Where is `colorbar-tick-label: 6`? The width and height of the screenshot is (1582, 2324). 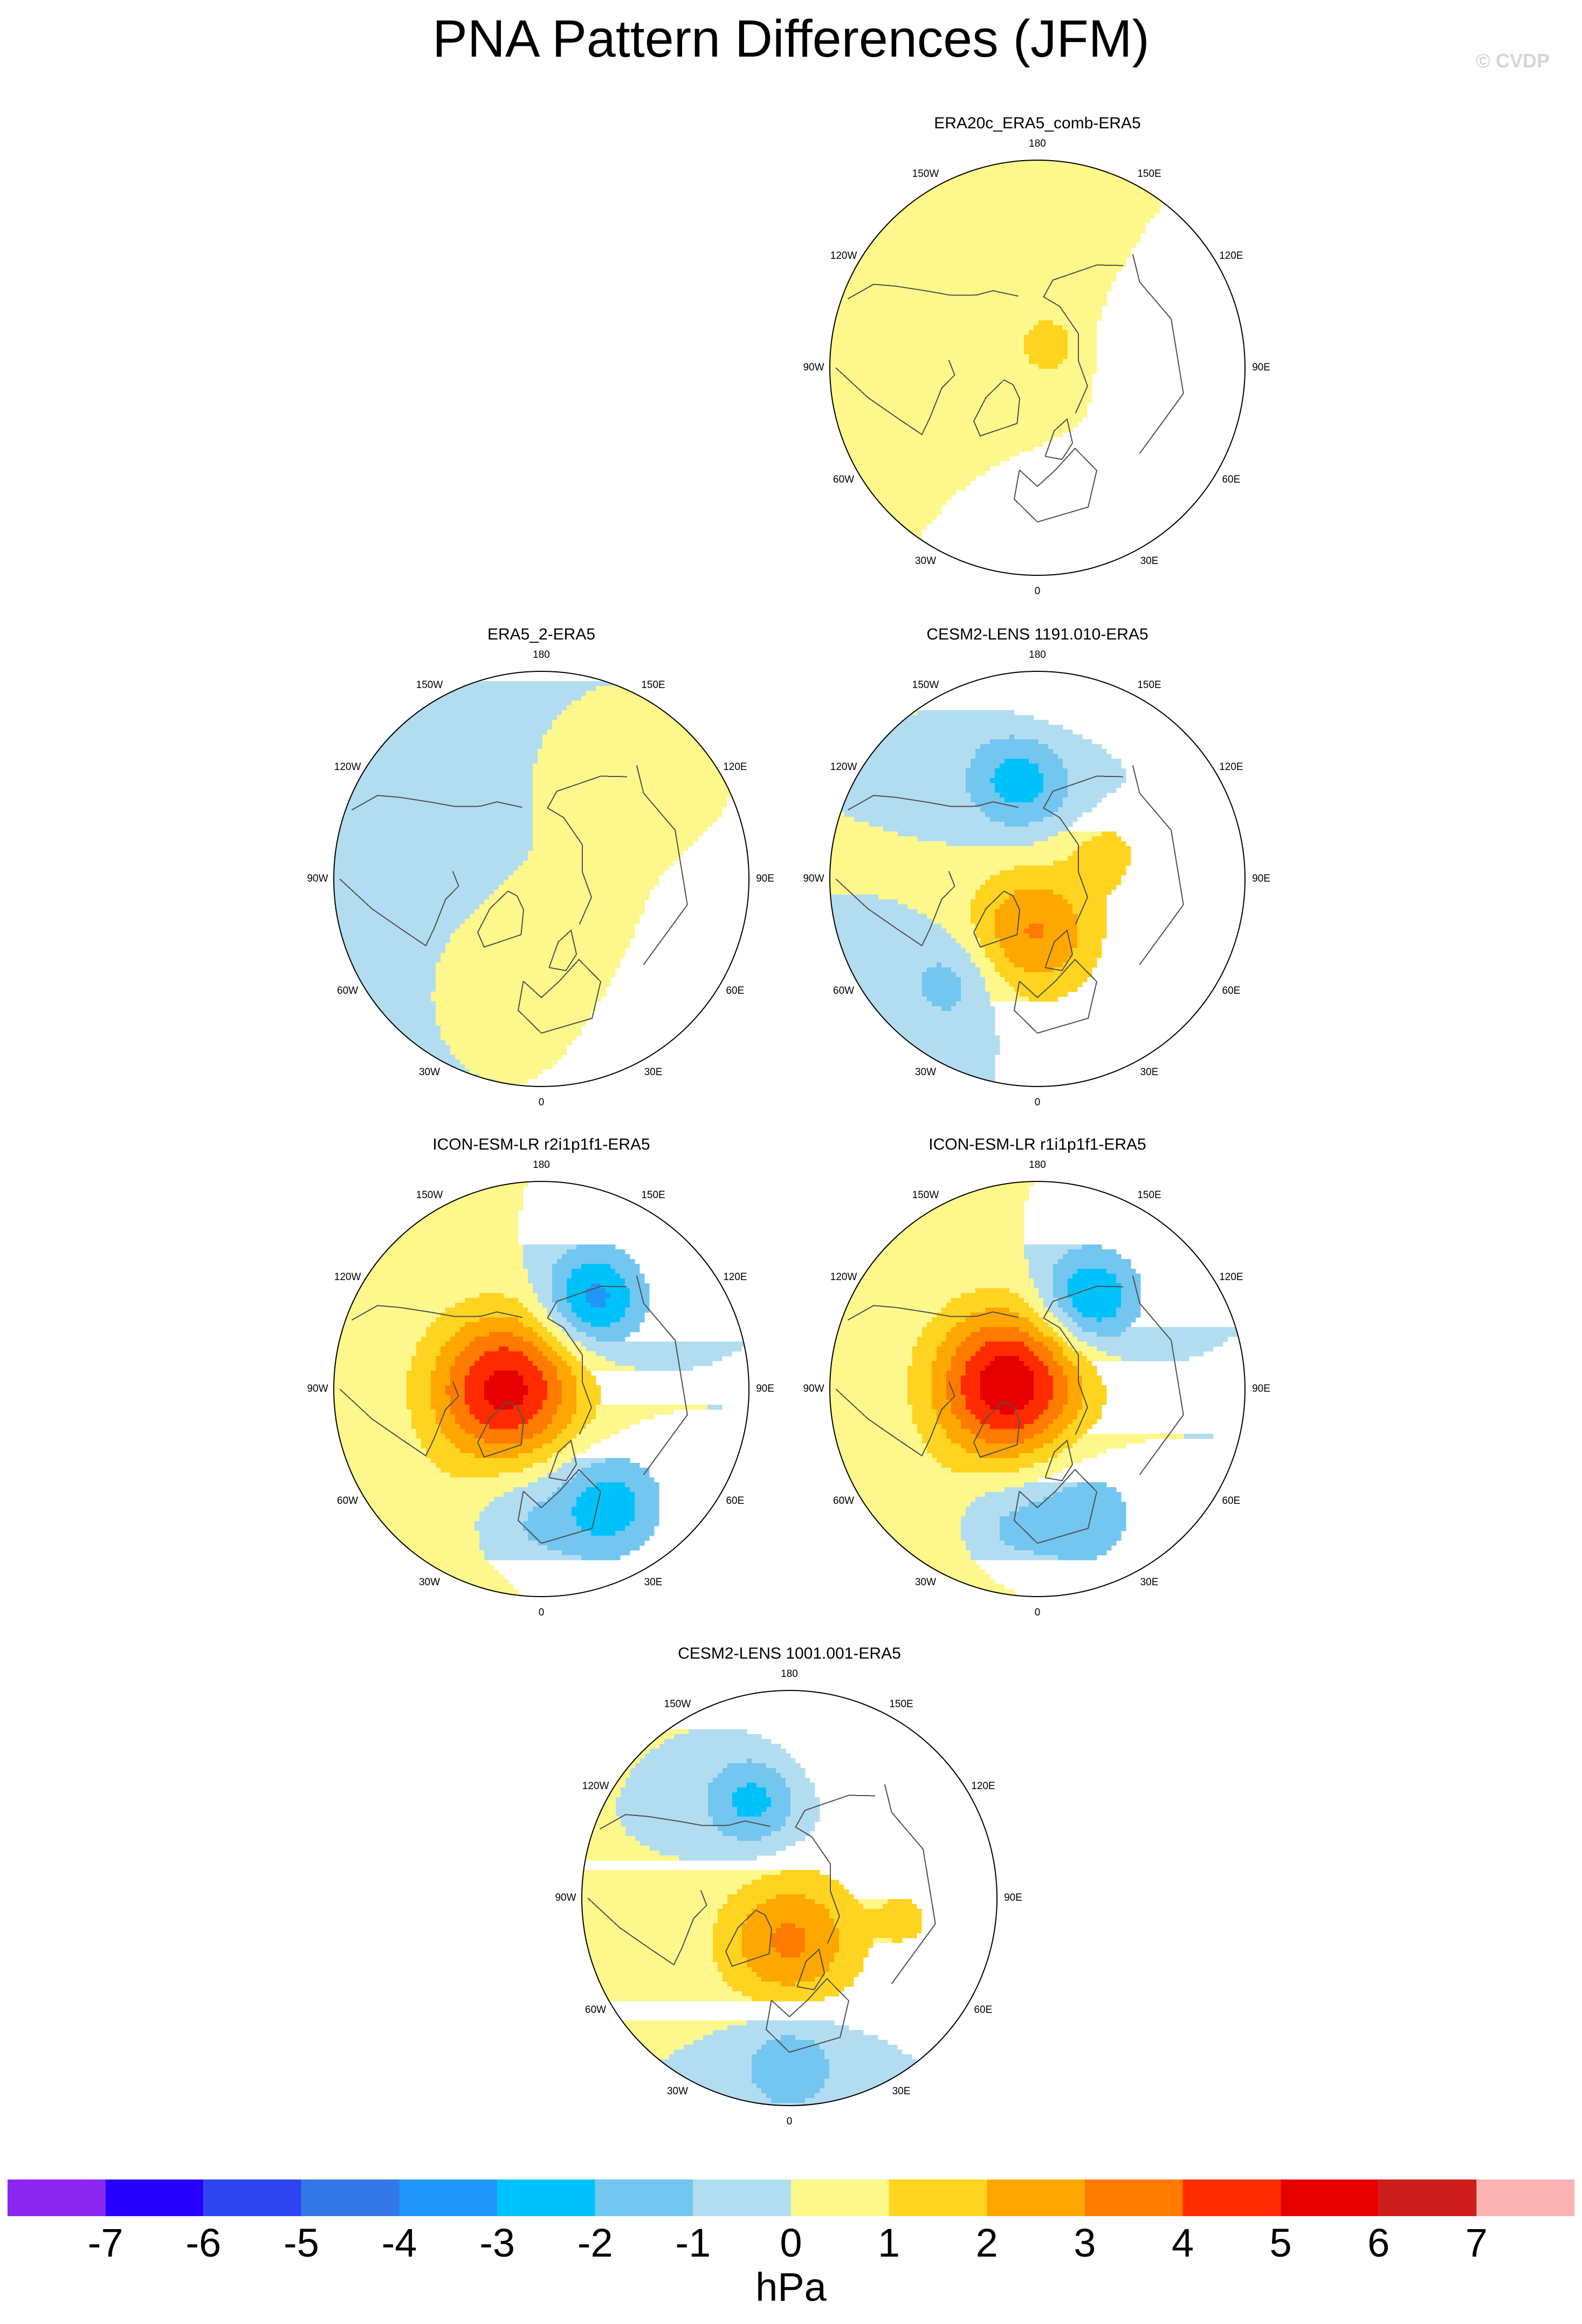 colorbar-tick-label: 6 is located at coordinates (1378, 2242).